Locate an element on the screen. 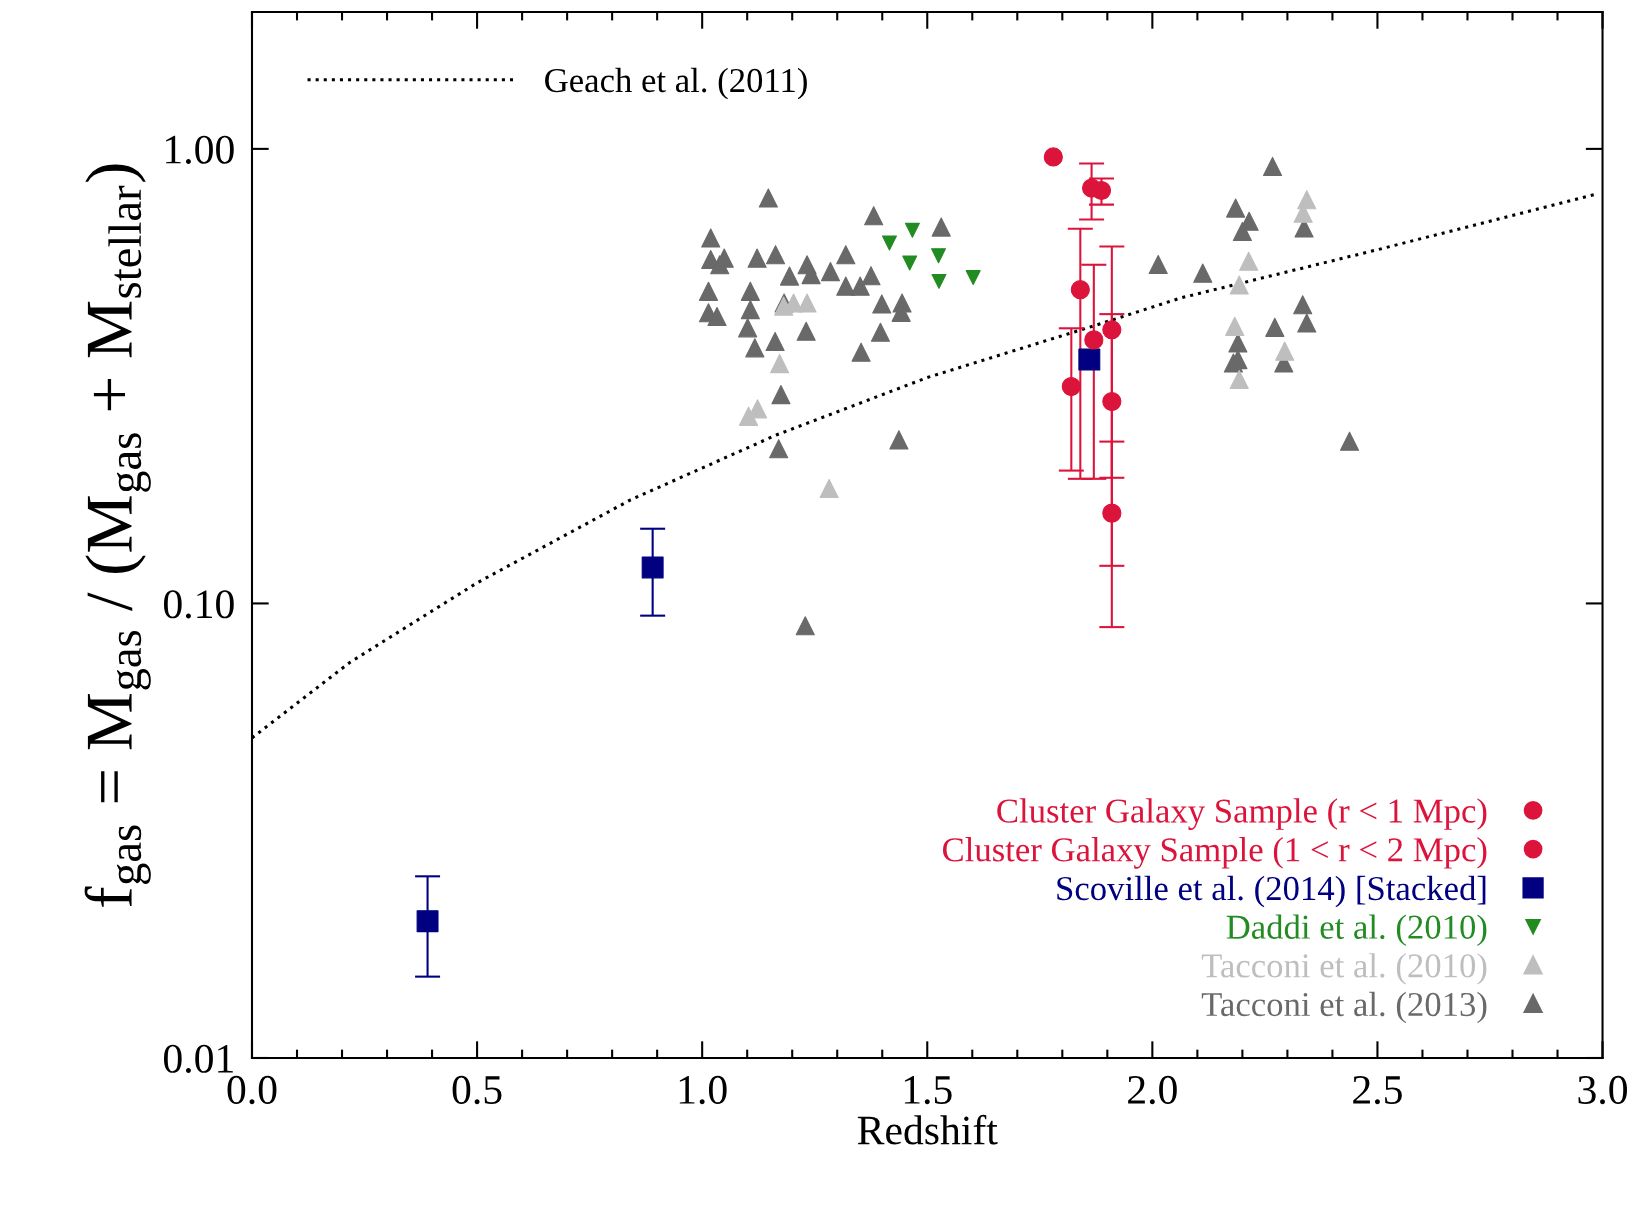 Image resolution: width=1647 pixels, height=1205 pixels. legend-label: Cluster Galaxy Sample (r < 1 Mpc) is located at coordinates (1242, 814).